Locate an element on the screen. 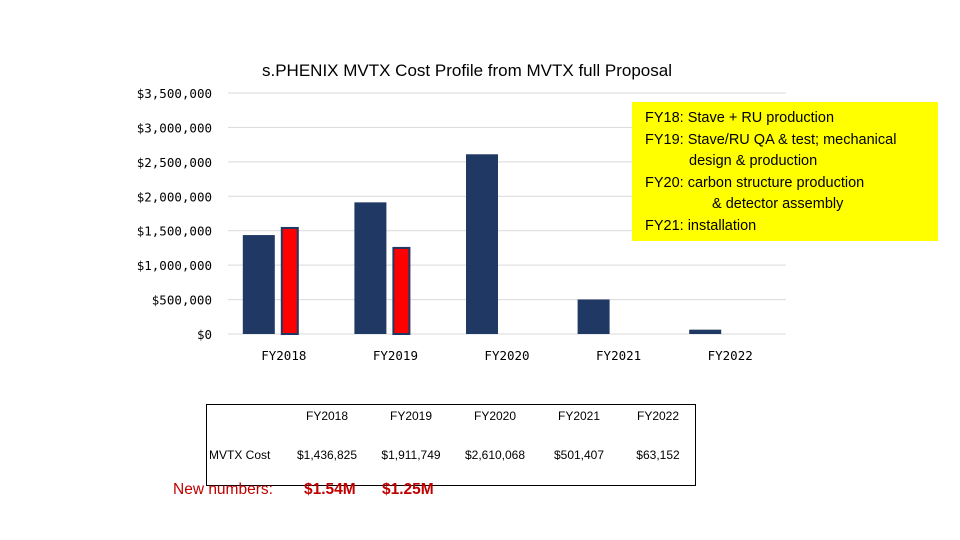 The image size is (960, 540). x-axis-ticks: FY2018 FY2019 FY2020 FY2021 FY2022 is located at coordinates (507, 355).